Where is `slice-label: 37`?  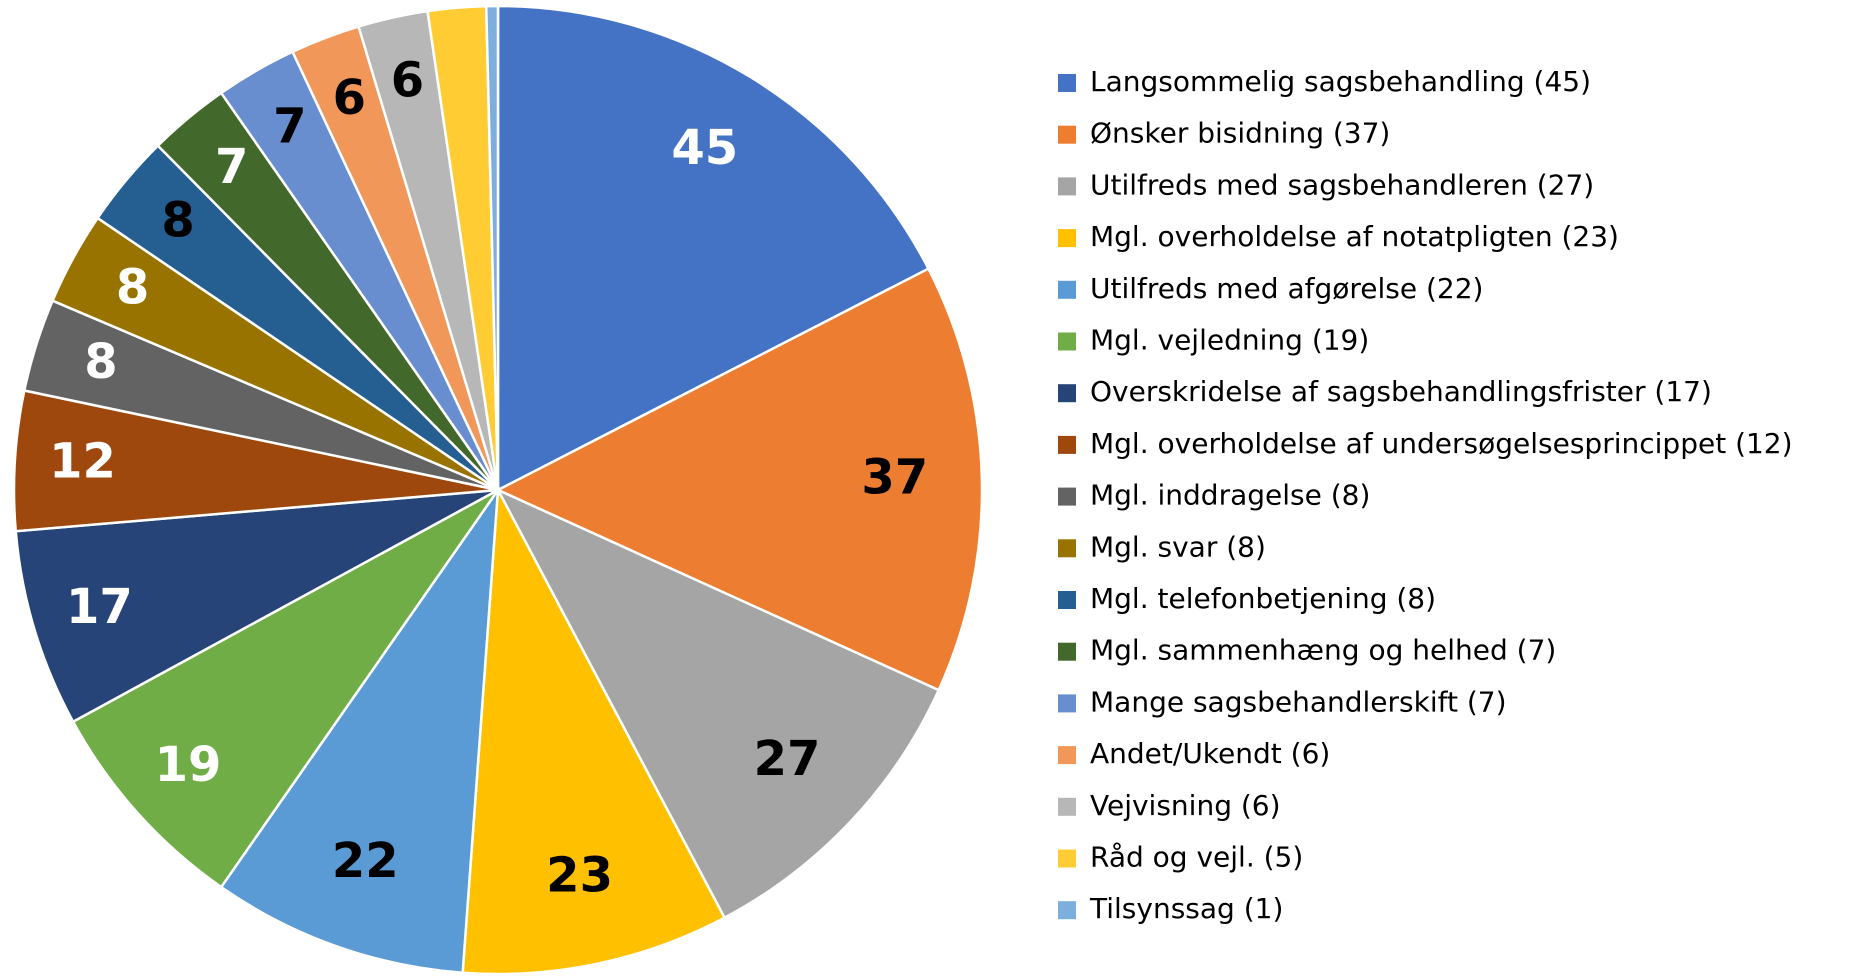
slice-label: 37 is located at coordinates (894, 477).